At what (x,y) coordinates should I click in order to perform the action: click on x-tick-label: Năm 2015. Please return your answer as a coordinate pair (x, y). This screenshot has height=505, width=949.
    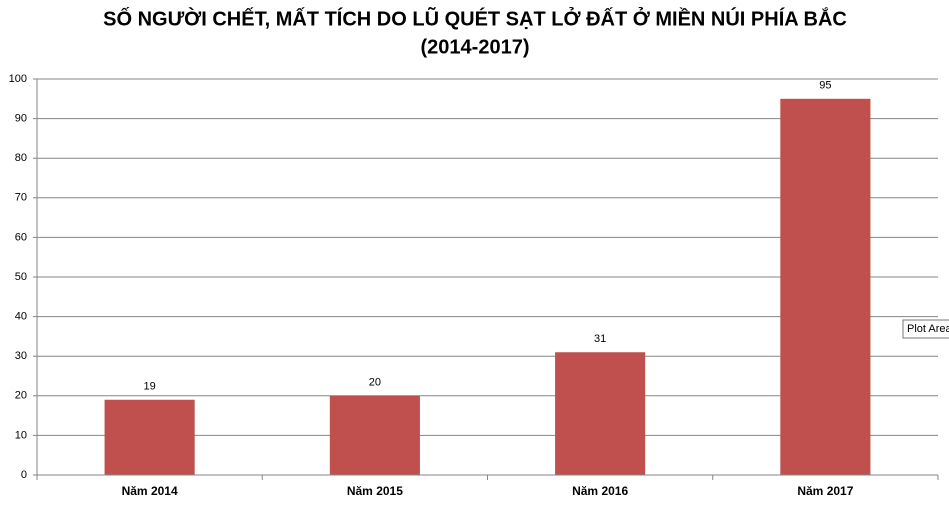
    Looking at the image, I should click on (375, 491).